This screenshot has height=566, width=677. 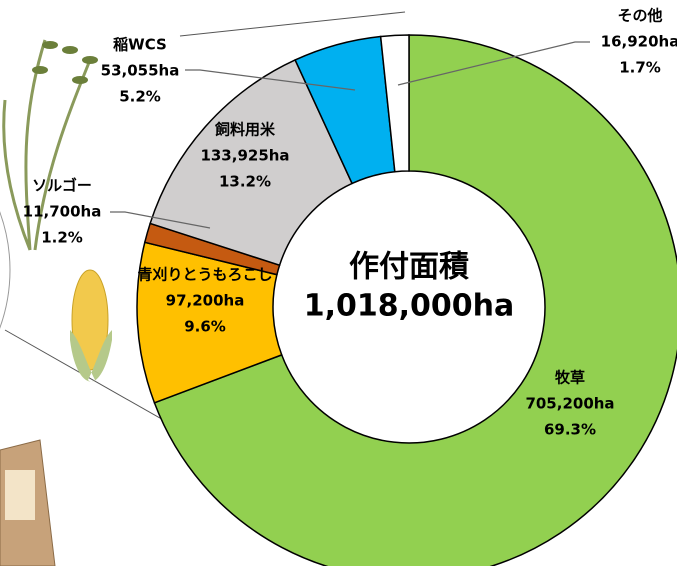 I want to click on center-total: 1,018,000ha, so click(x=409, y=306).